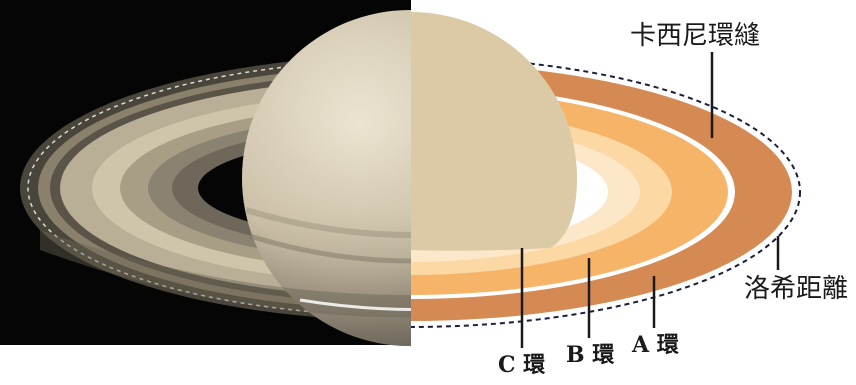  What do you see at coordinates (796, 289) in the screenshot?
I see `label-roche-limit: 洛希距離` at bounding box center [796, 289].